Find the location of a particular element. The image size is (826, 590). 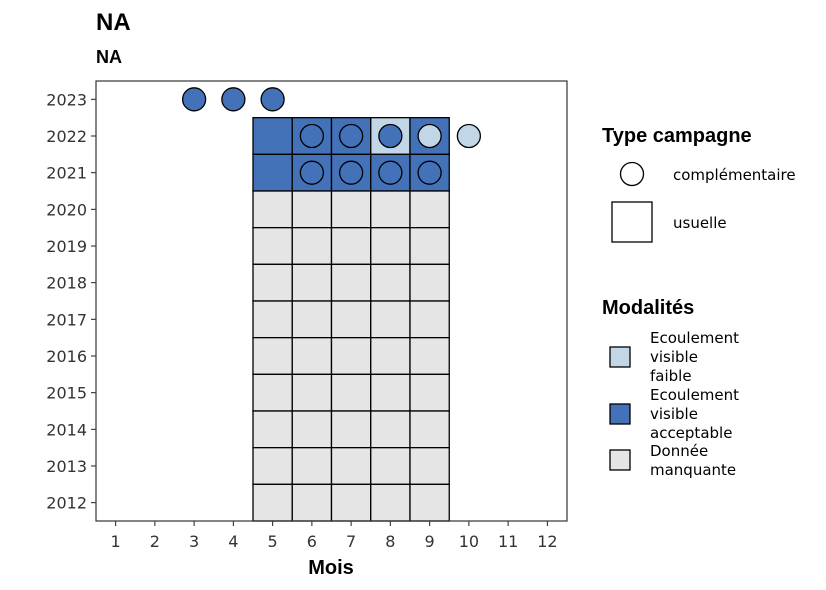

x-tick-label: 11 is located at coordinates (508, 541).